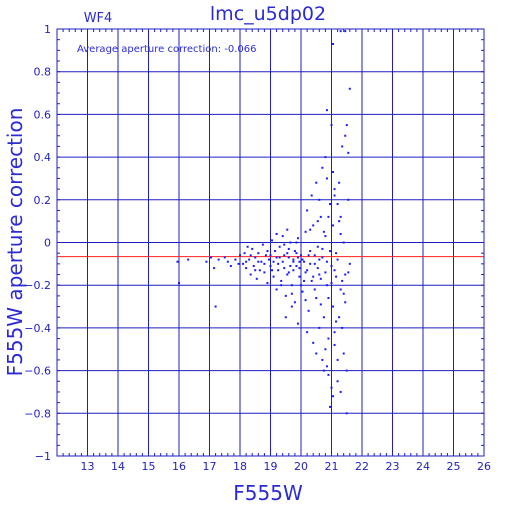  Describe the element at coordinates (37, 413) in the screenshot. I see `y-tick-label: −0.8` at that location.